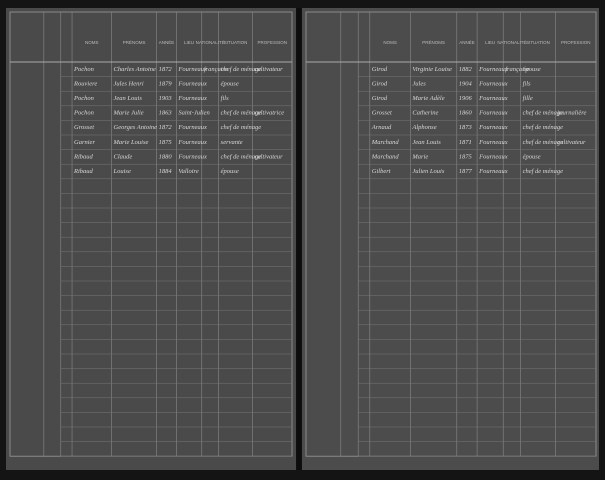  I want to click on handwritten-entry: Virginie Louise, so click(432, 69).